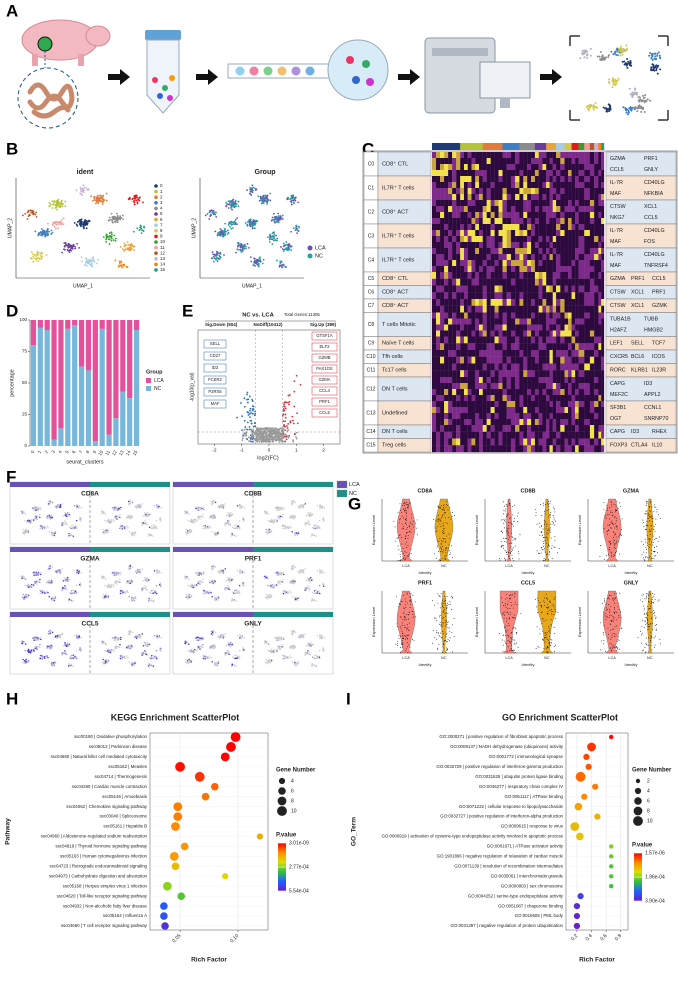 The image size is (678, 992). I want to click on x-tick-label: 2, so click(323, 450).